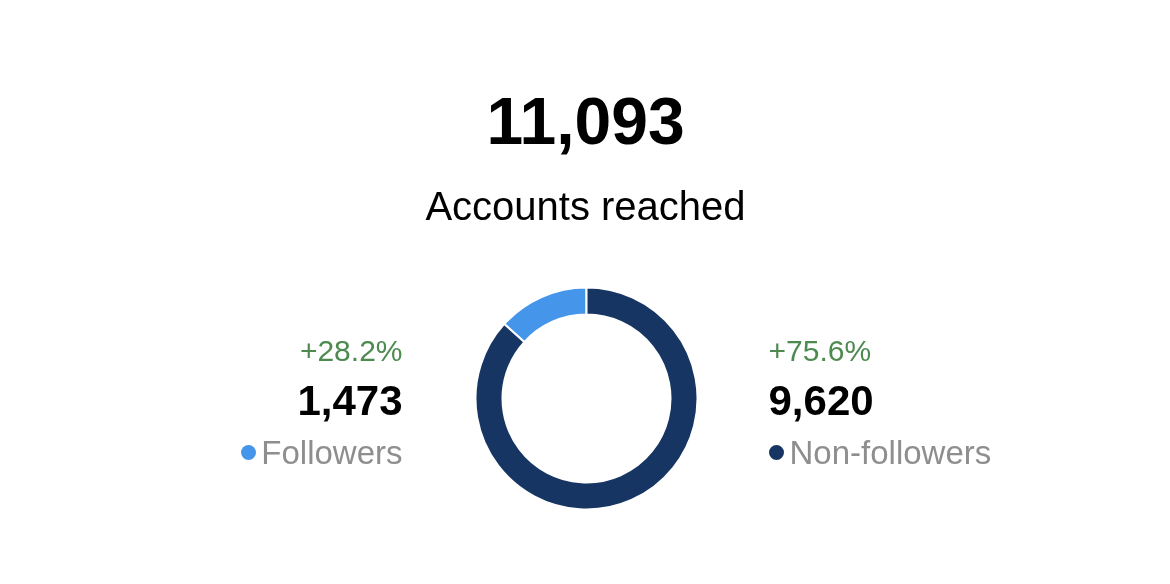  What do you see at coordinates (350, 400) in the screenshot?
I see `data-label: 1,473` at bounding box center [350, 400].